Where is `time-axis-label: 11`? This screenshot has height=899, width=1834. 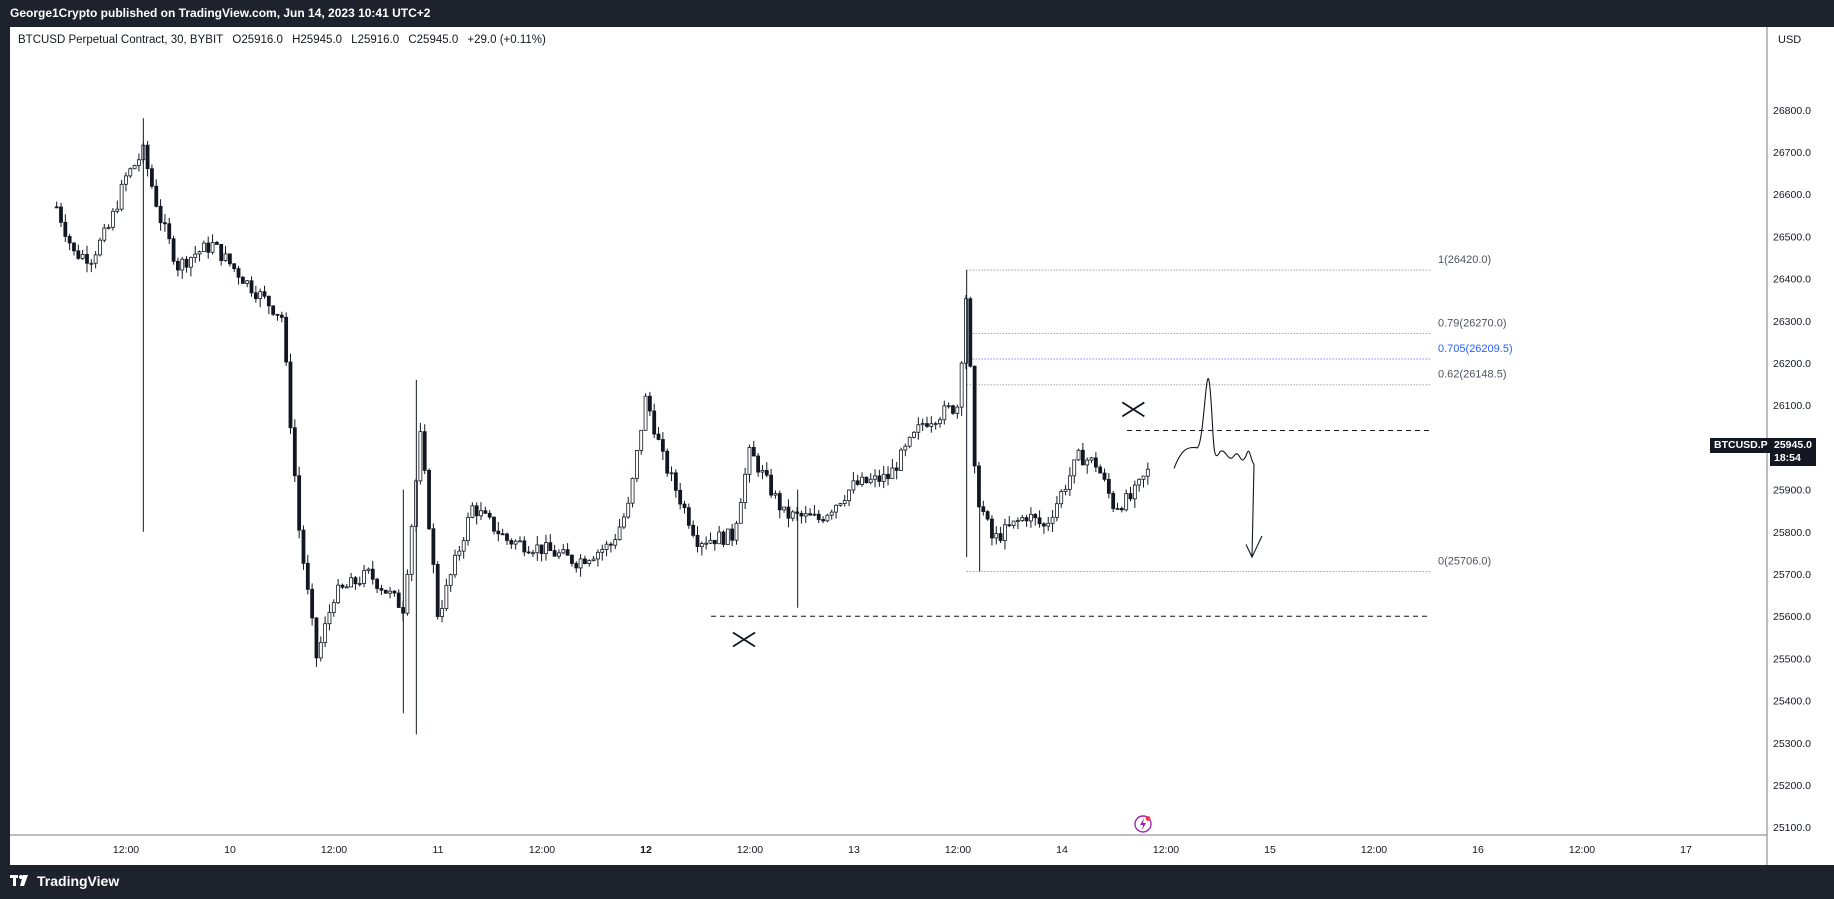 time-axis-label: 11 is located at coordinates (438, 850).